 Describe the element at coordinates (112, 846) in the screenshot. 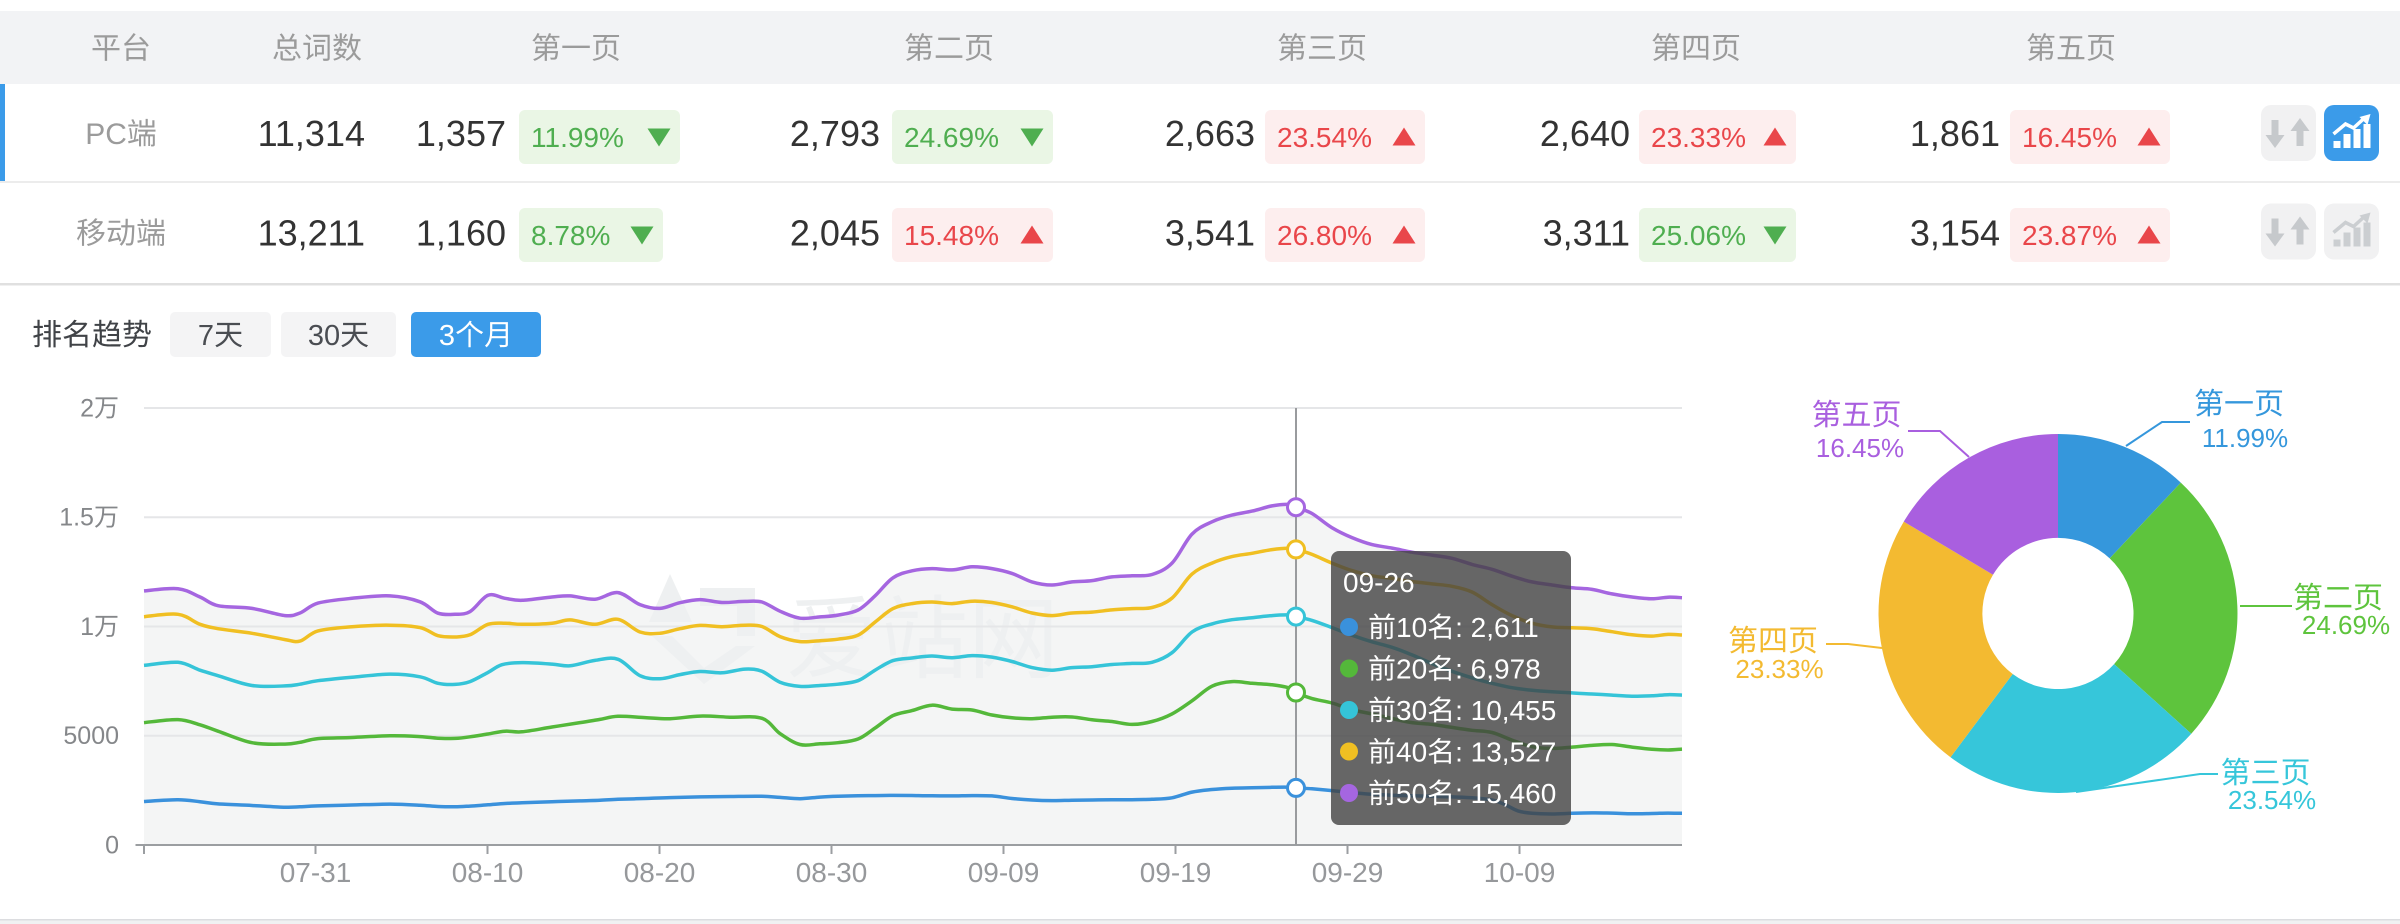

I see `svg-text: 0` at that location.